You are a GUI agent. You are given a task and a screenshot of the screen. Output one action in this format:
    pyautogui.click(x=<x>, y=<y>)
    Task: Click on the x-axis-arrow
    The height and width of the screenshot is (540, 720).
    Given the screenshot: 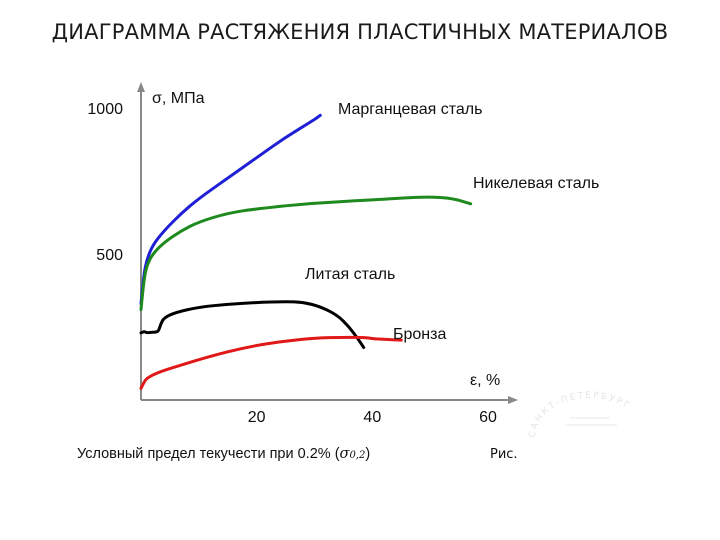 What is the action you would take?
    pyautogui.click(x=513, y=400)
    